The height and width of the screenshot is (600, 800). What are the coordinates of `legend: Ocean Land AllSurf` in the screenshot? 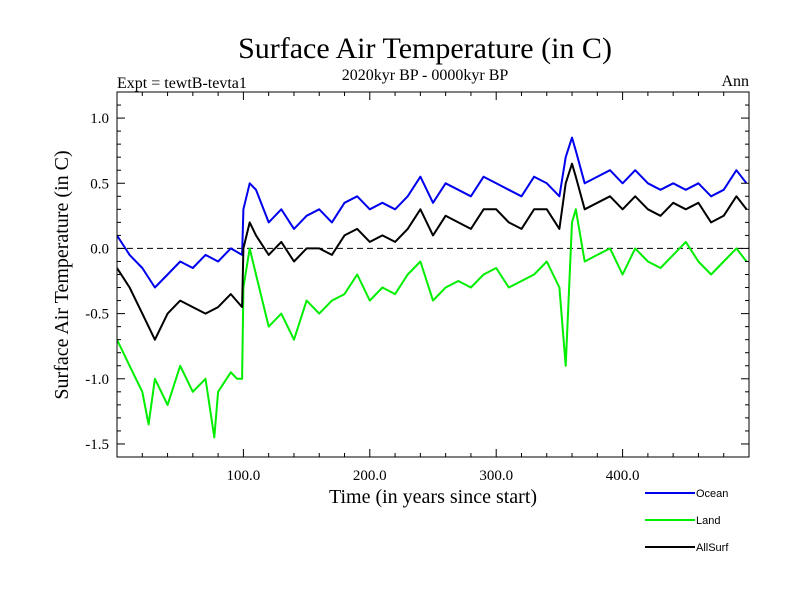 It's located at (687, 521).